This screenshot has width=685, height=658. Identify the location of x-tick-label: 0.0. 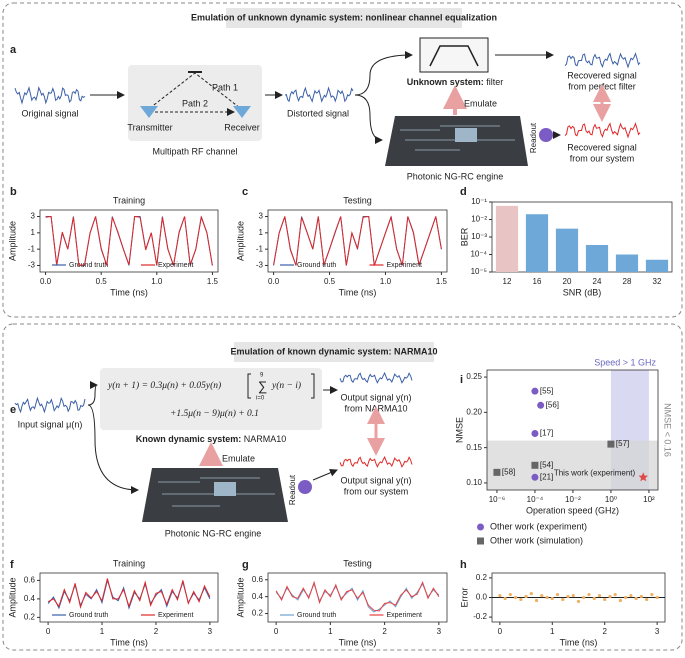
(46, 281).